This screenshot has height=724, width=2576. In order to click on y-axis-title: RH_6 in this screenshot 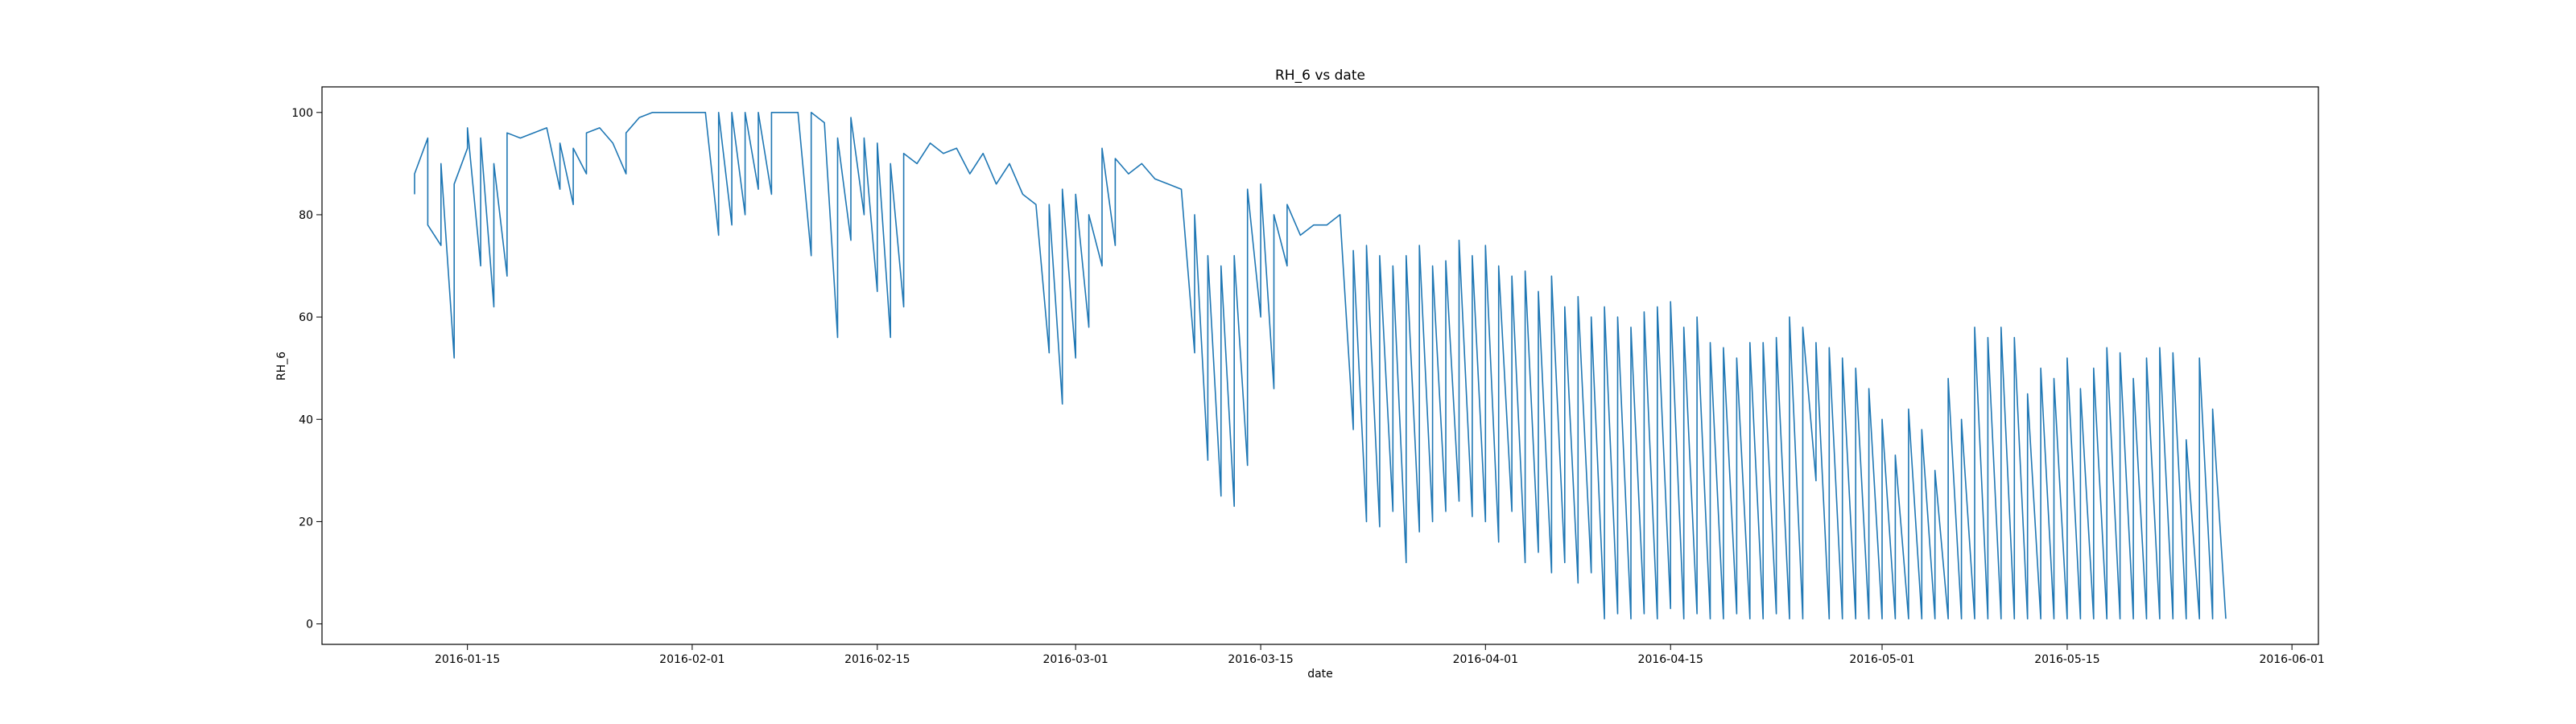, I will do `click(281, 366)`.